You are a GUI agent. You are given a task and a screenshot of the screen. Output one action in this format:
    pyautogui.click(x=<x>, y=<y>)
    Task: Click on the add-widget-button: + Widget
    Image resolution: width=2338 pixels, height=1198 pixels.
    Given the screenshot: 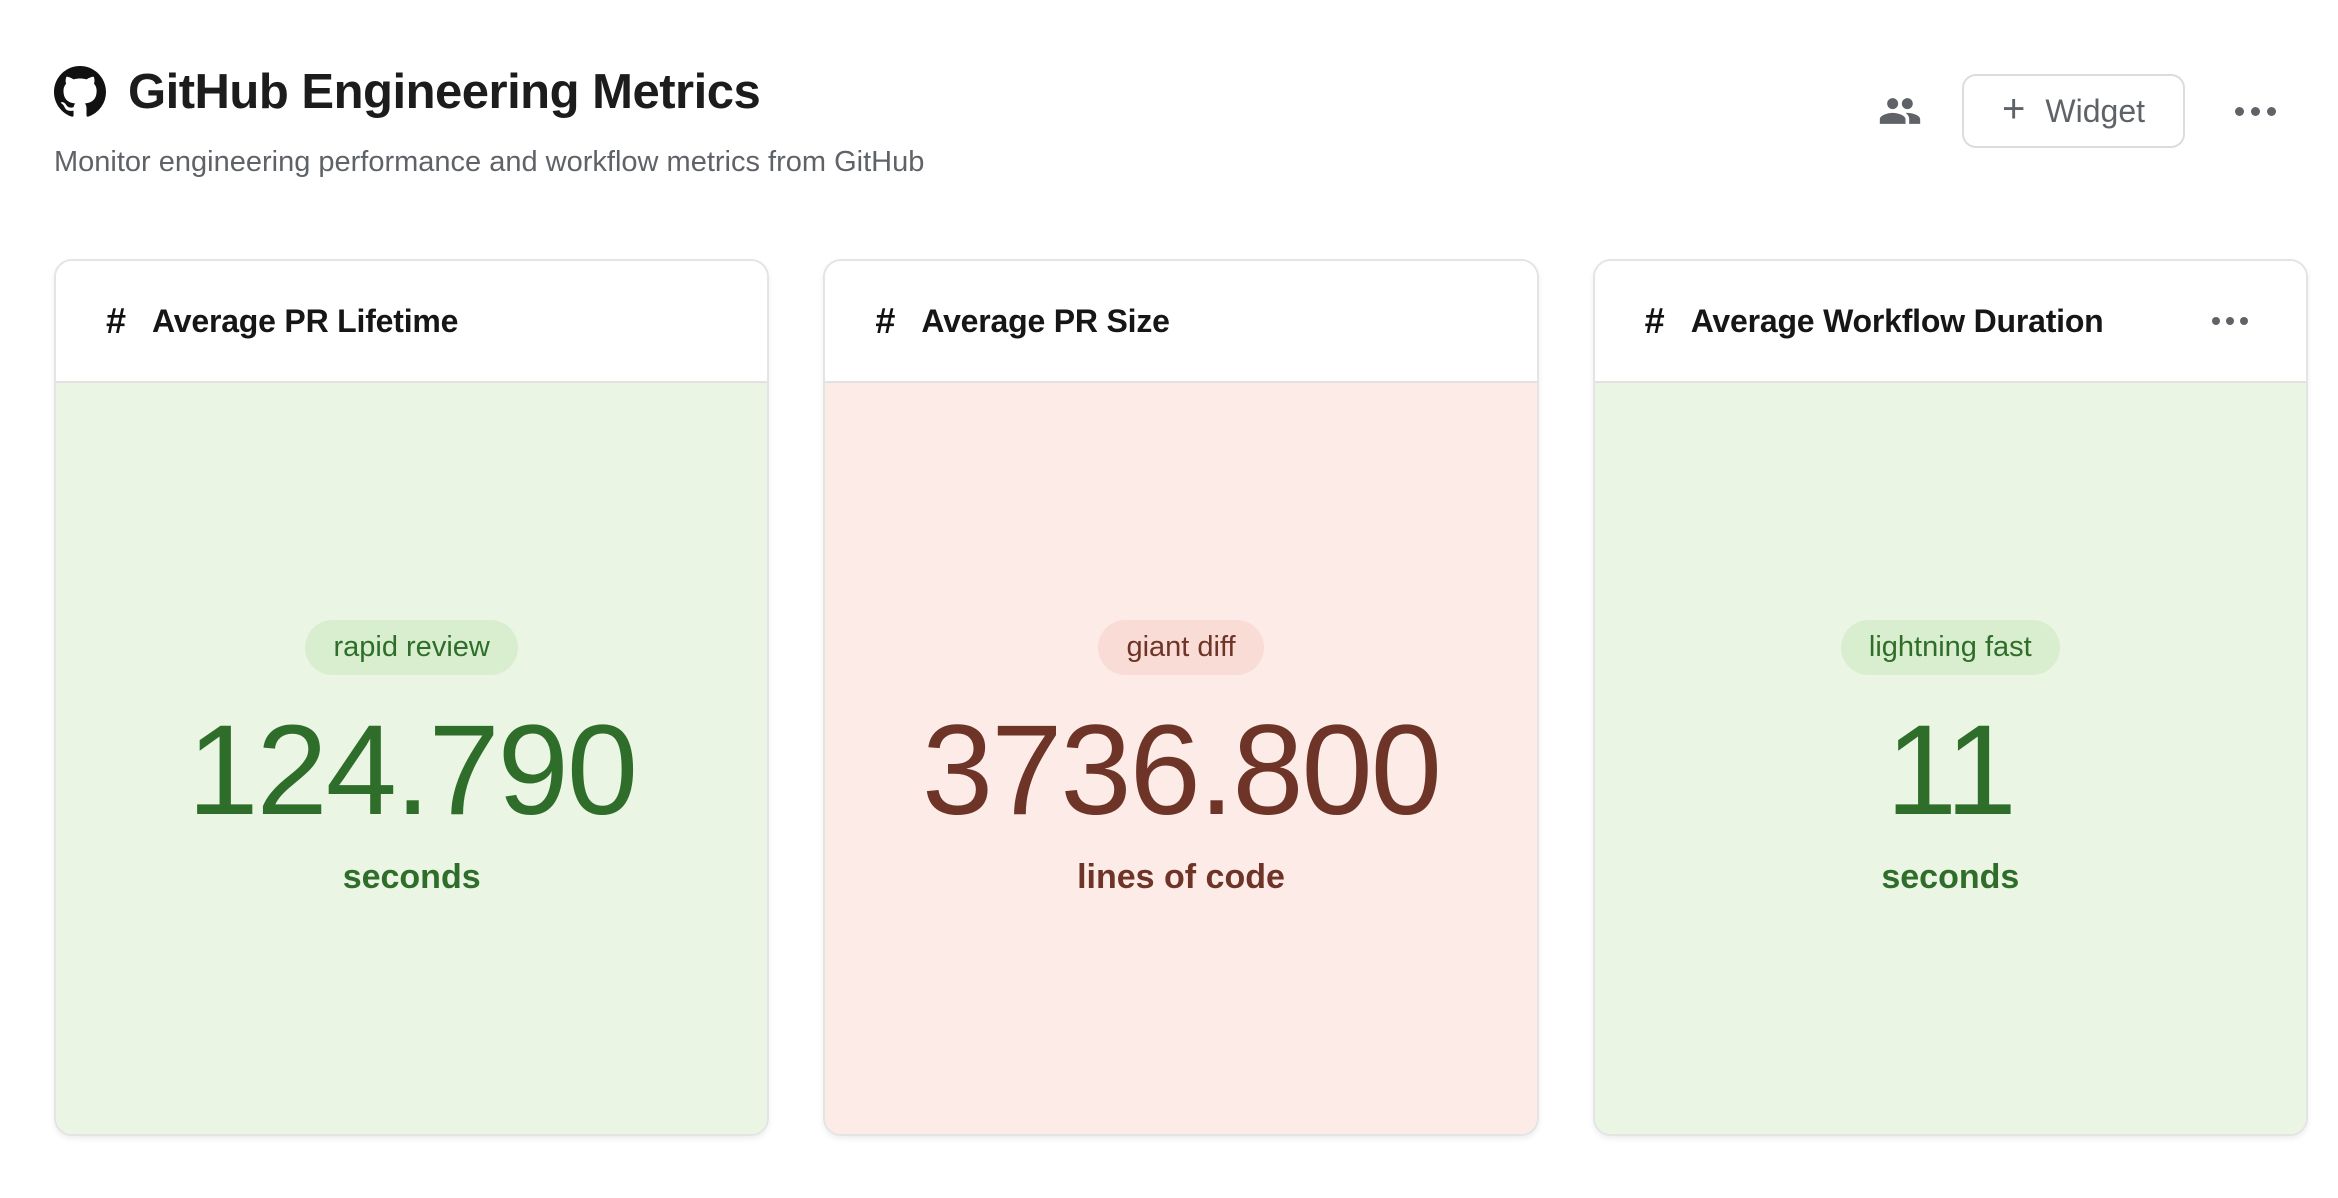 What is the action you would take?
    pyautogui.click(x=2073, y=111)
    